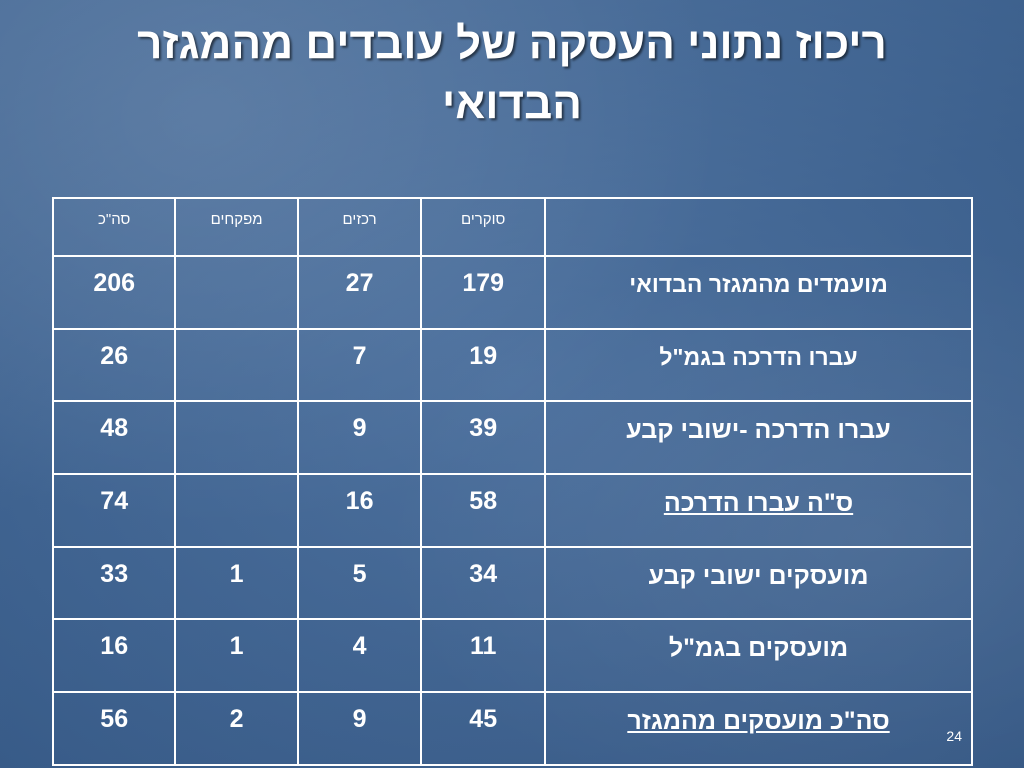 This screenshot has width=1024, height=768. I want to click on cell-total: 48, so click(114, 438).